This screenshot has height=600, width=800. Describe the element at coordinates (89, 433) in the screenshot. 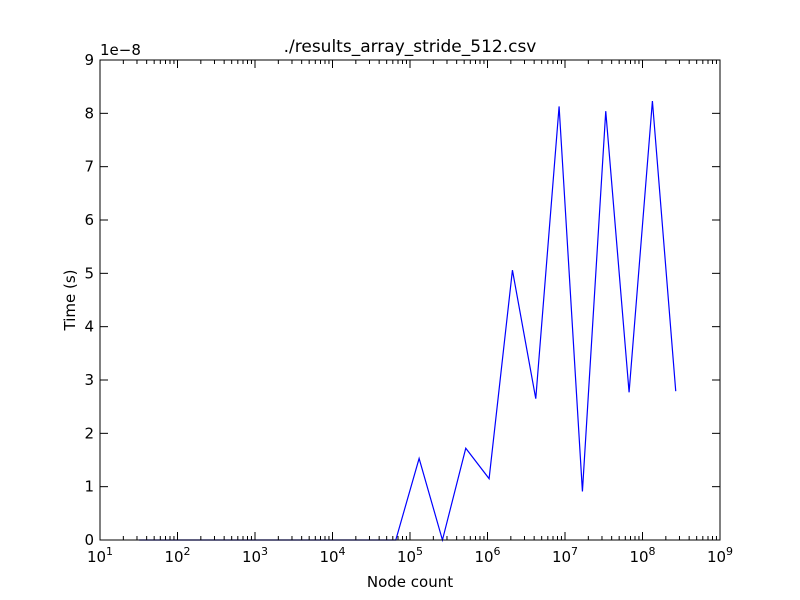

I see `y-tick-label: 2` at that location.